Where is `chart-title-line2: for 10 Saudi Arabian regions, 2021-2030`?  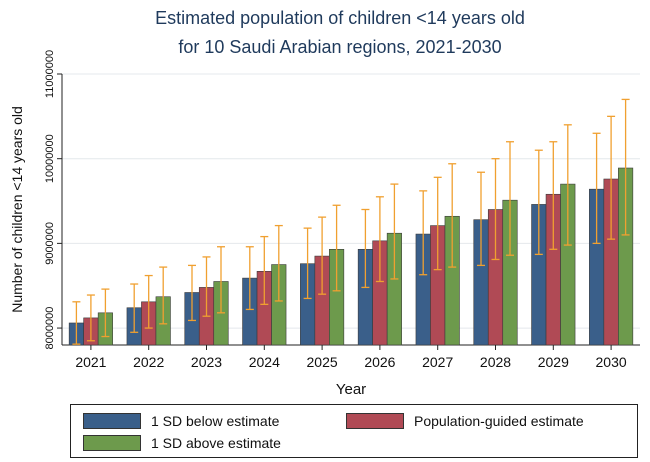 chart-title-line2: for 10 Saudi Arabian regions, 2021-2030 is located at coordinates (340, 47).